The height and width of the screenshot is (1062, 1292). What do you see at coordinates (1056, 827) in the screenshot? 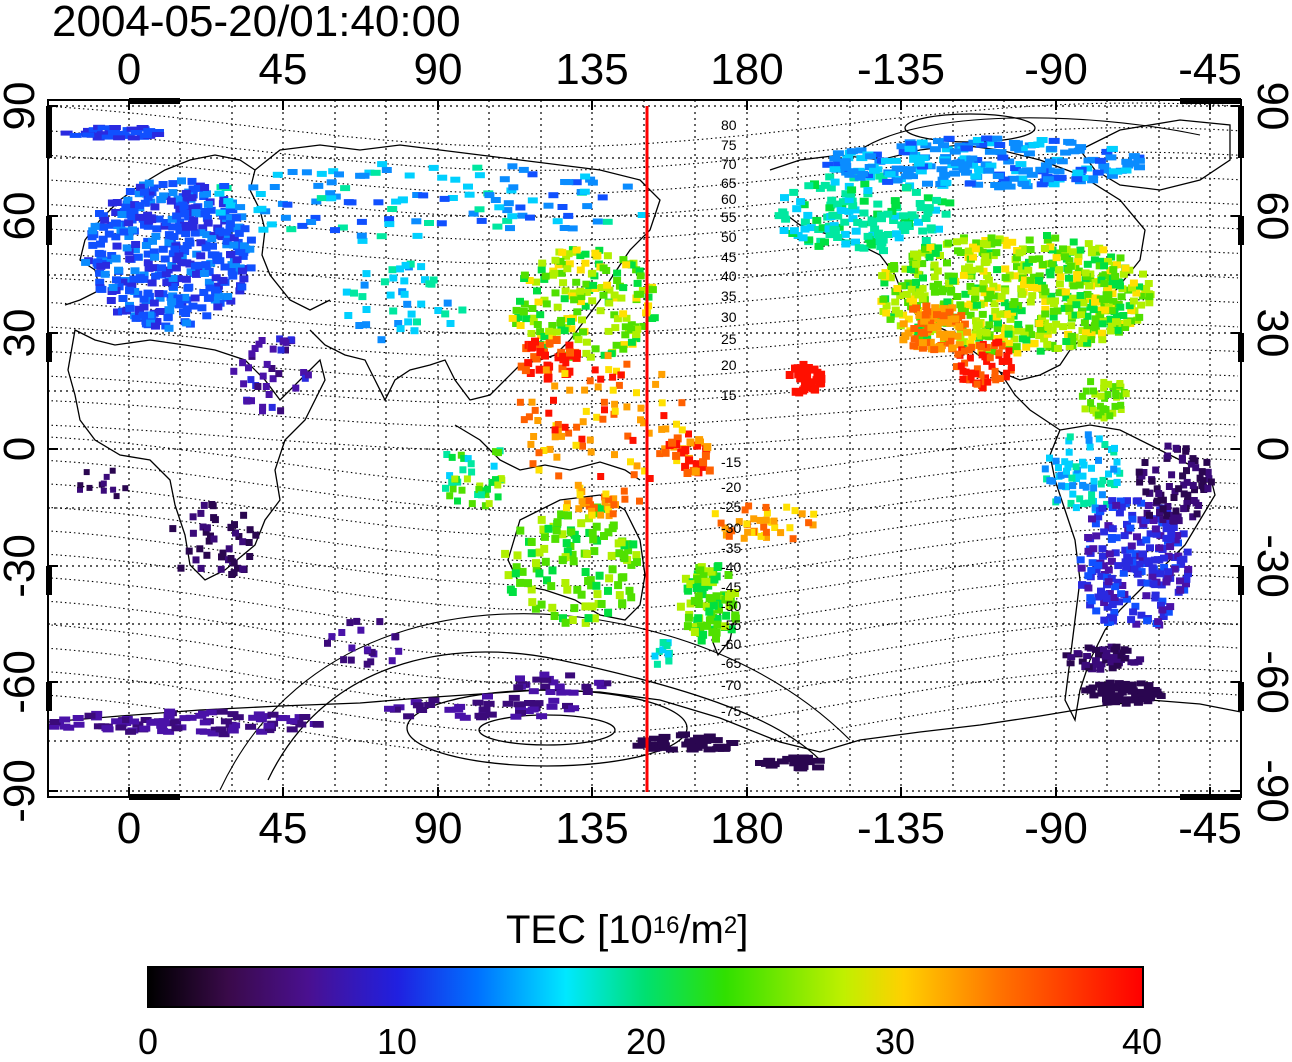
I see `bottom-longitude-label: -90` at bounding box center [1056, 827].